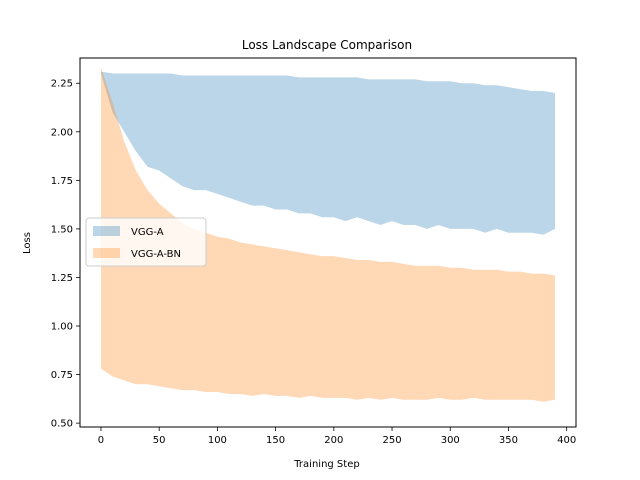  What do you see at coordinates (27, 243) in the screenshot?
I see `y-axis-label: Loss` at bounding box center [27, 243].